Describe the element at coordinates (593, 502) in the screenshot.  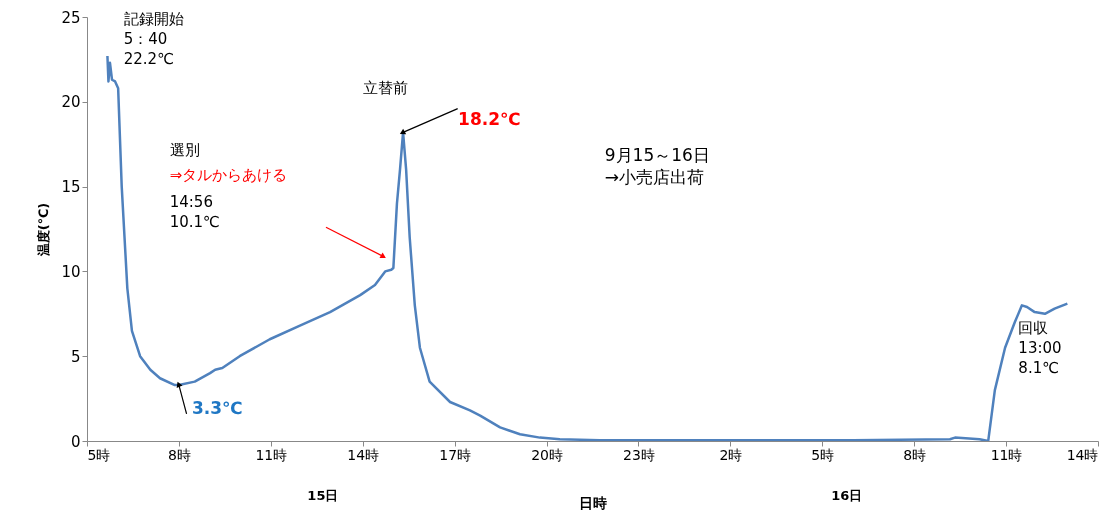
I see `x-axis-title: 日時` at that location.